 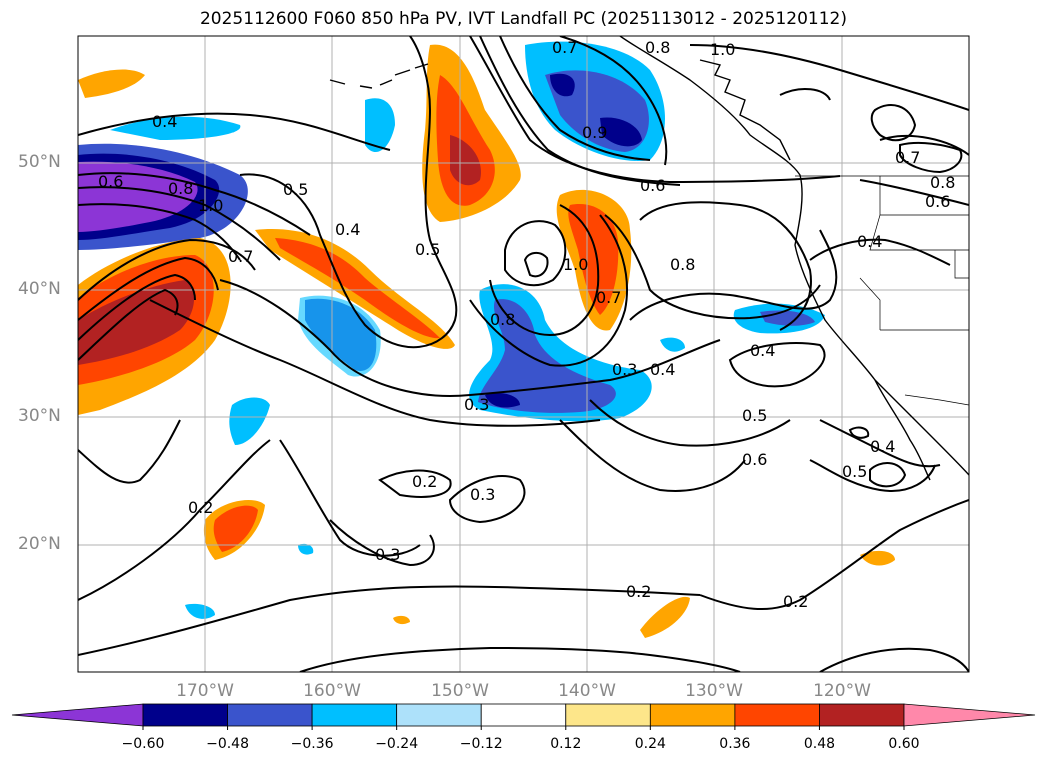 What do you see at coordinates (893, 123) in the screenshot?
I see `contour-northeast-ring` at bounding box center [893, 123].